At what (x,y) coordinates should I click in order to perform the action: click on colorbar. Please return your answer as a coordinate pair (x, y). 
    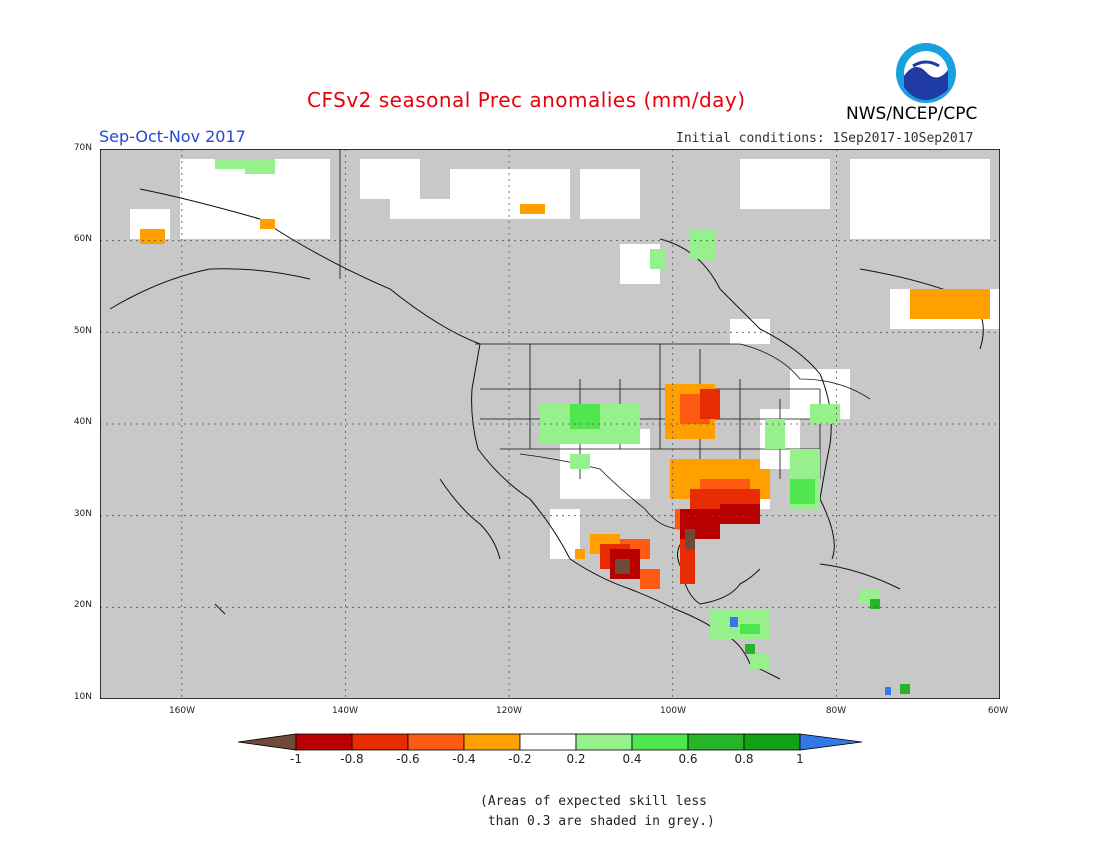
    Looking at the image, I should click on (550, 742).